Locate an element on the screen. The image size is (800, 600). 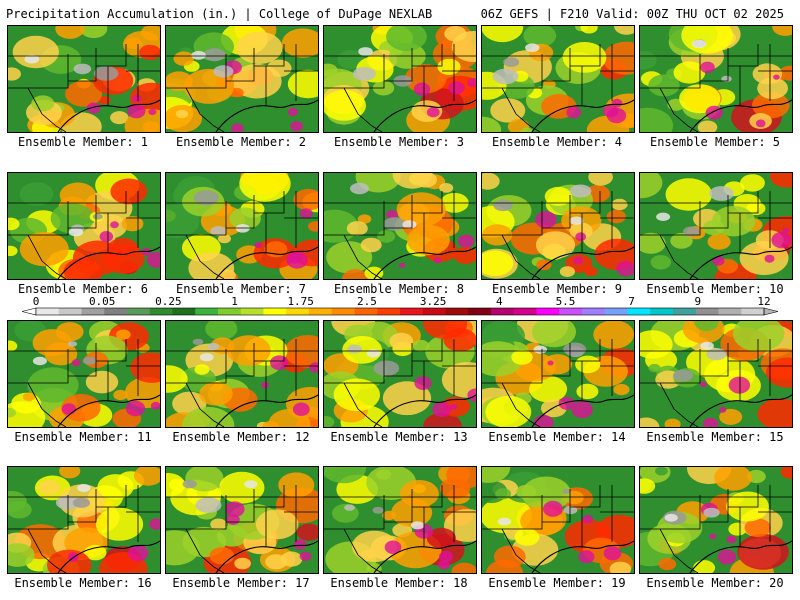
ensemble-member-label: Ensemble Member: 4 is located at coordinates (557, 142).